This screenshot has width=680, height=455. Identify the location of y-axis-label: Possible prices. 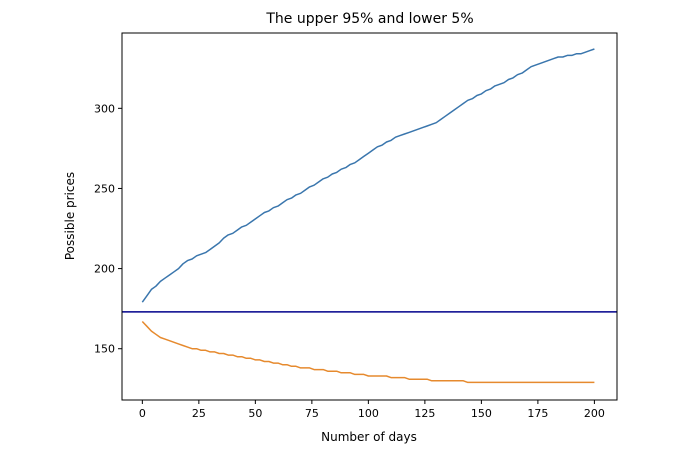
(70, 216).